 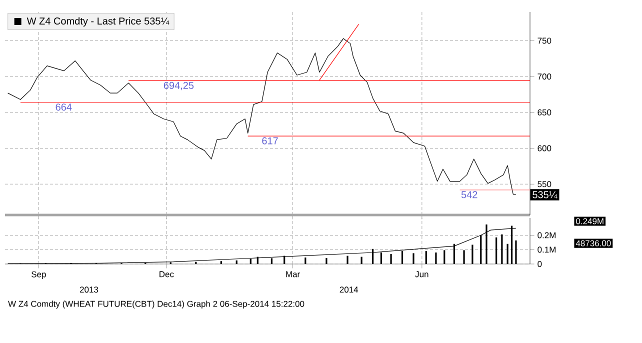 What do you see at coordinates (545, 194) in the screenshot?
I see `annotation: 535¼` at bounding box center [545, 194].